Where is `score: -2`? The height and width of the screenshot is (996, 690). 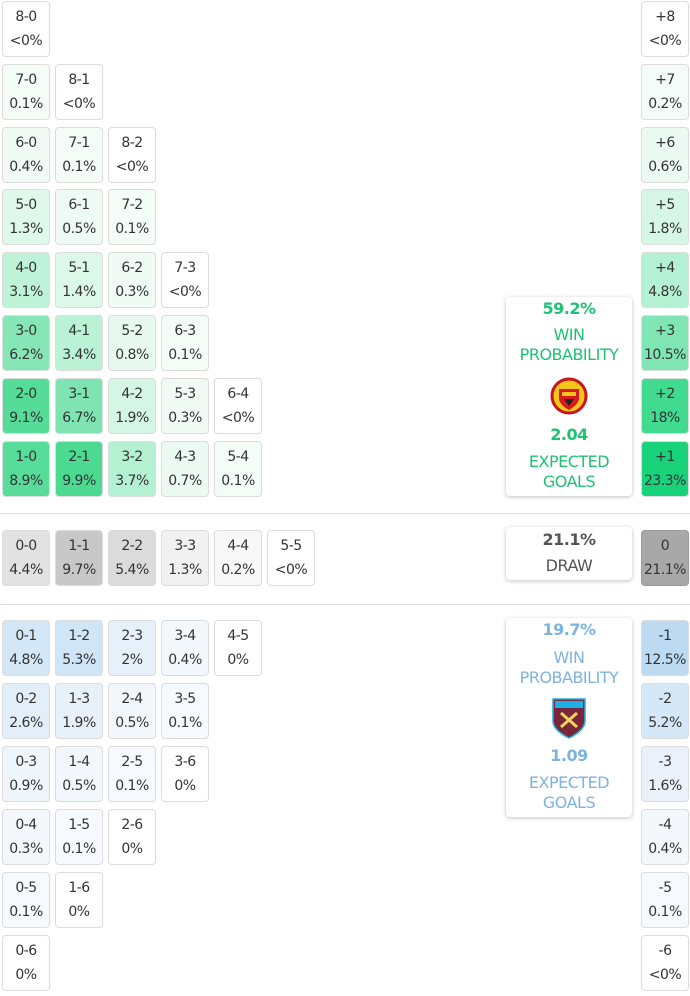
score: -2 is located at coordinates (665, 699).